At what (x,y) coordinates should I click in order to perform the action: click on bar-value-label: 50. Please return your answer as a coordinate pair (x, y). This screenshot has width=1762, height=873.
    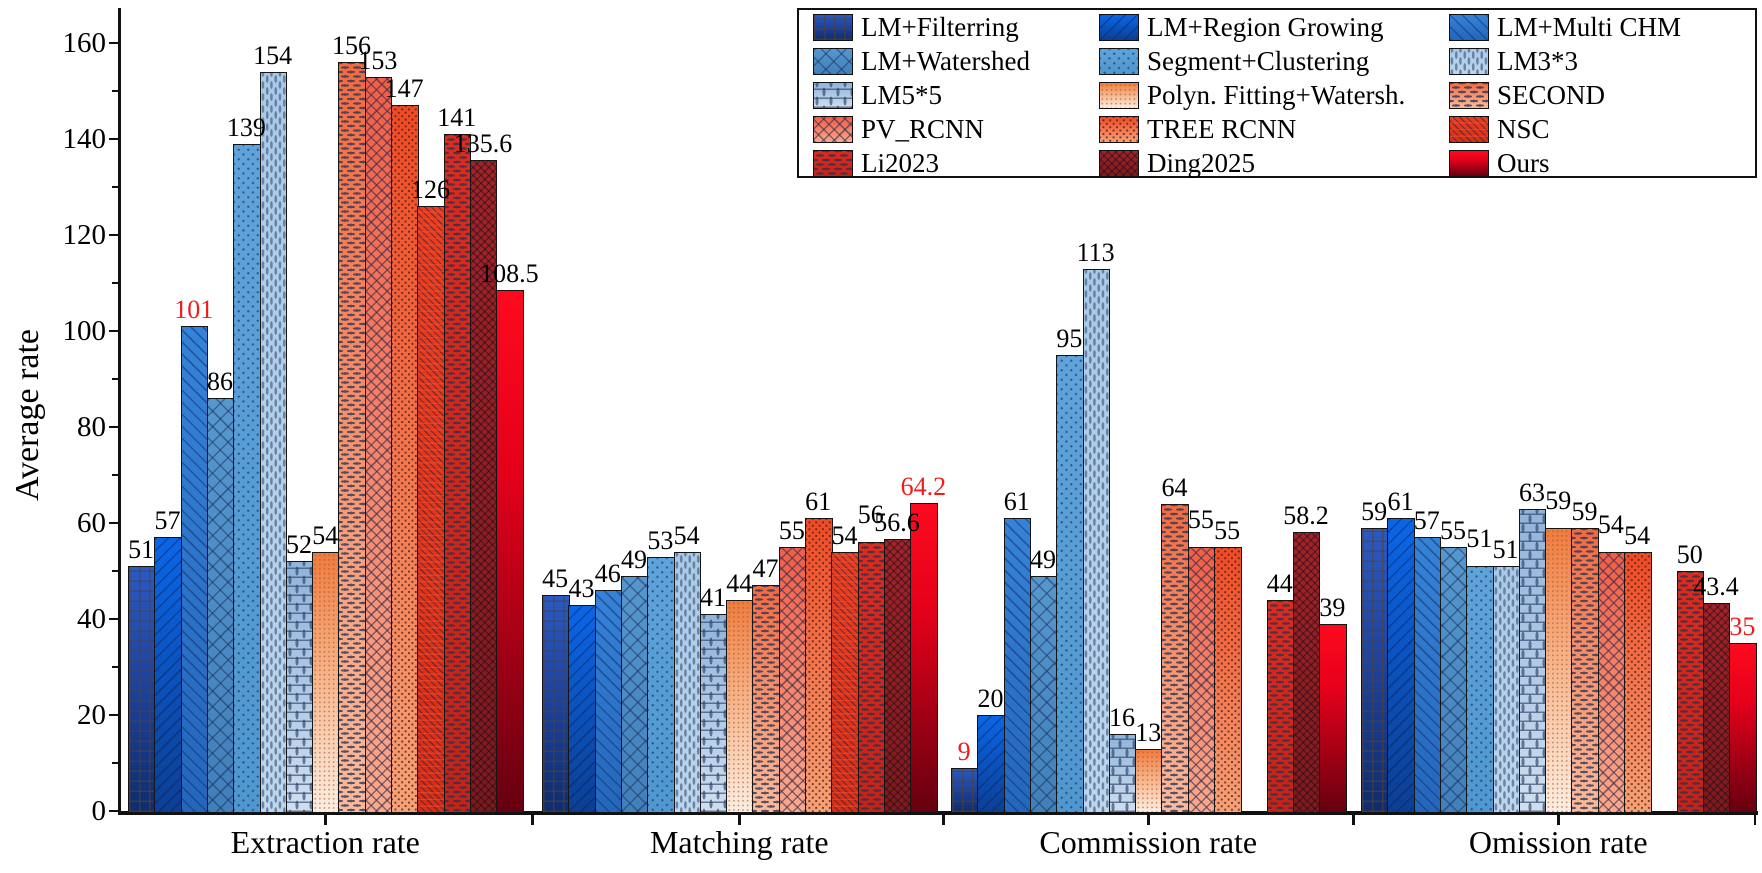
    Looking at the image, I should click on (1689, 554).